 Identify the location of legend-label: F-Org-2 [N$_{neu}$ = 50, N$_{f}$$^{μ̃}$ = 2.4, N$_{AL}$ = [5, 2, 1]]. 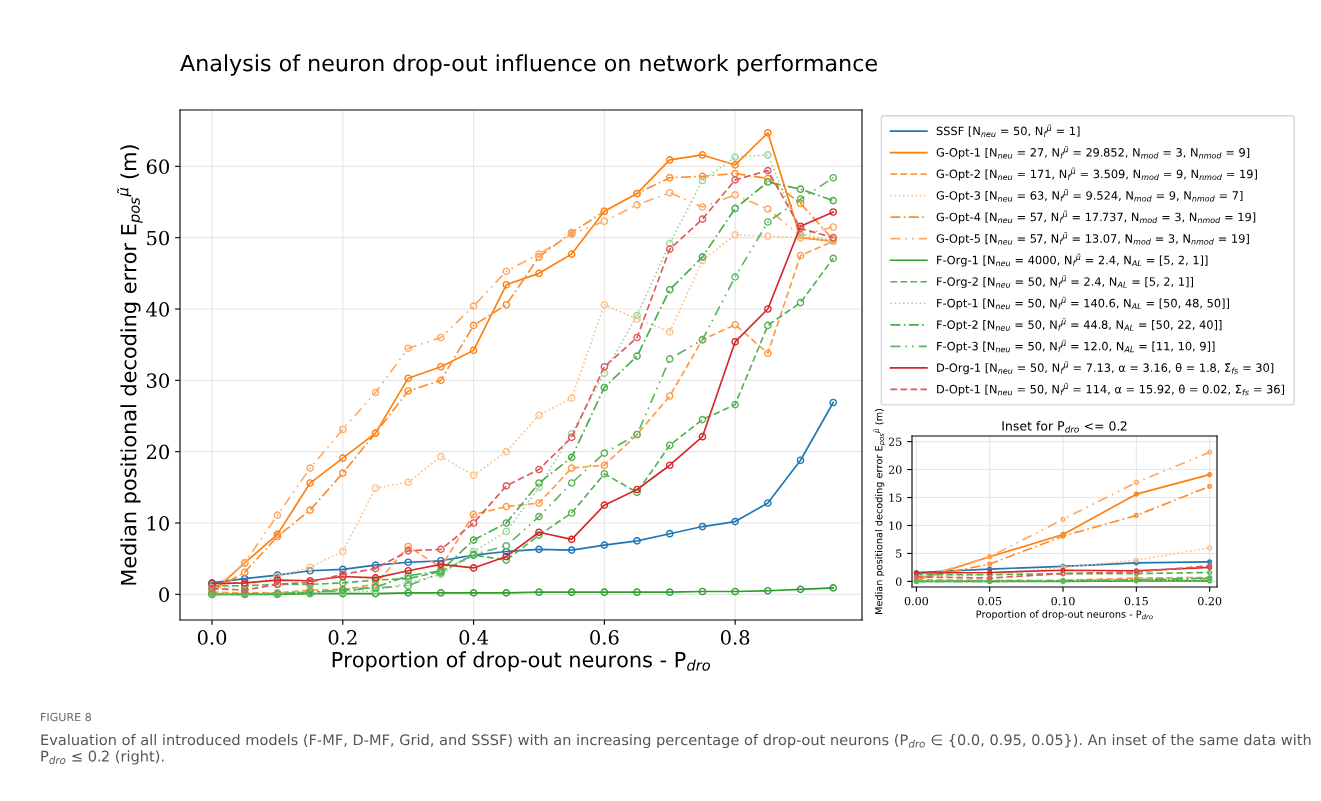
(1065, 282).